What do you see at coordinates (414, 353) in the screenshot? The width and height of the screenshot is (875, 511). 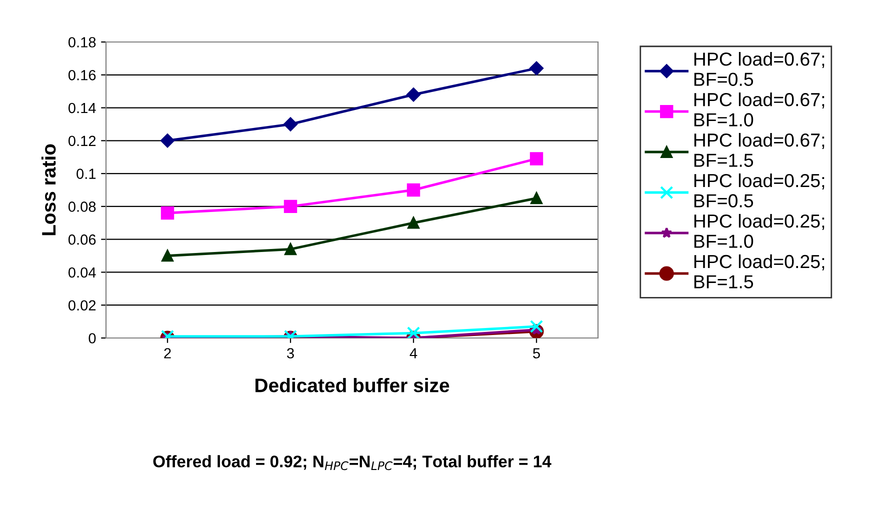 I see `x-tick-label: 4` at bounding box center [414, 353].